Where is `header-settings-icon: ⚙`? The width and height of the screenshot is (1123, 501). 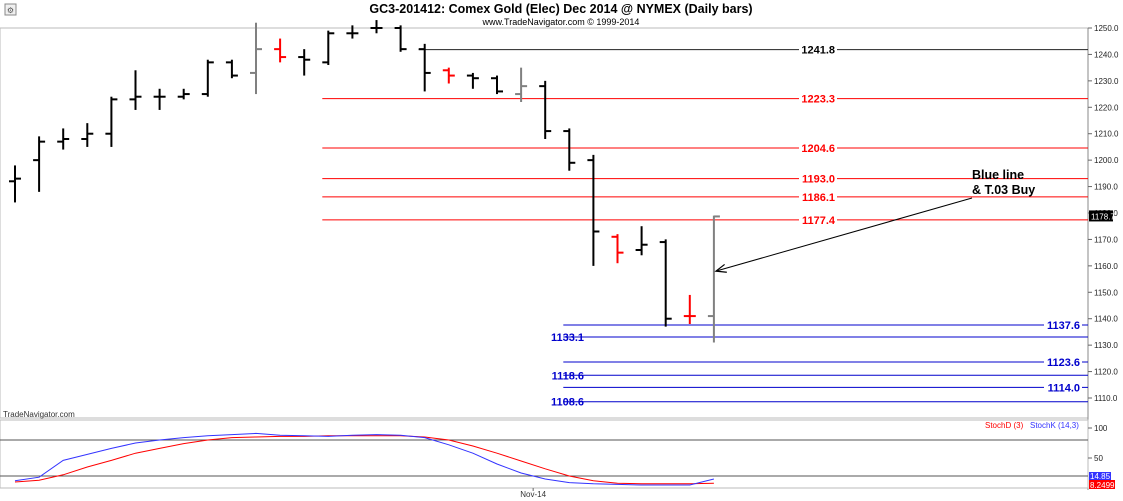 header-settings-icon: ⚙ is located at coordinates (10, 9).